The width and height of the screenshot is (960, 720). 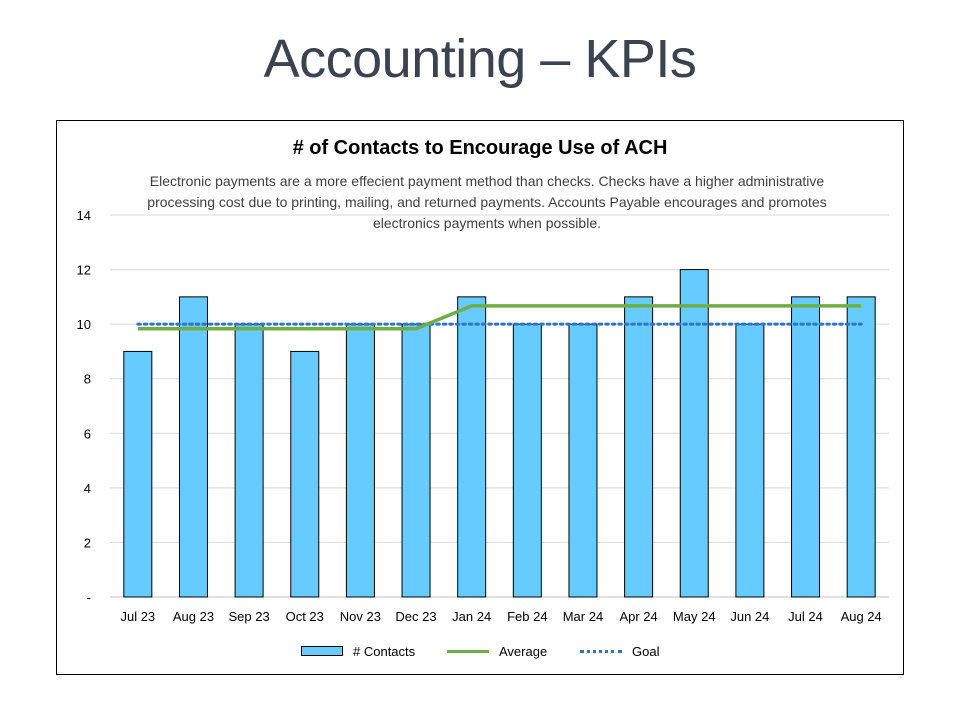 What do you see at coordinates (87, 379) in the screenshot?
I see `y-tick-label: 8` at bounding box center [87, 379].